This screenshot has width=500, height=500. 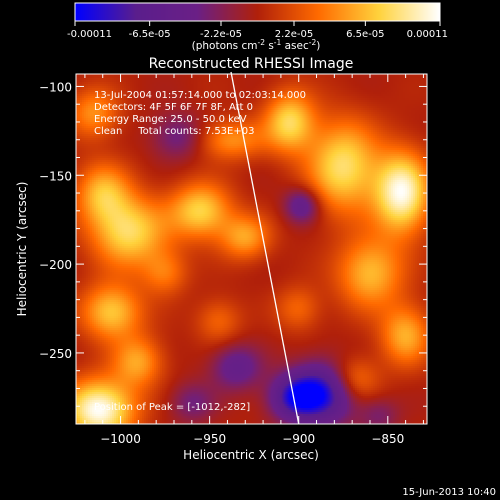 I want to click on annotation-detectors: Detectors: 4F 5F 6F 7F 8F, Att 0, so click(x=173, y=107).